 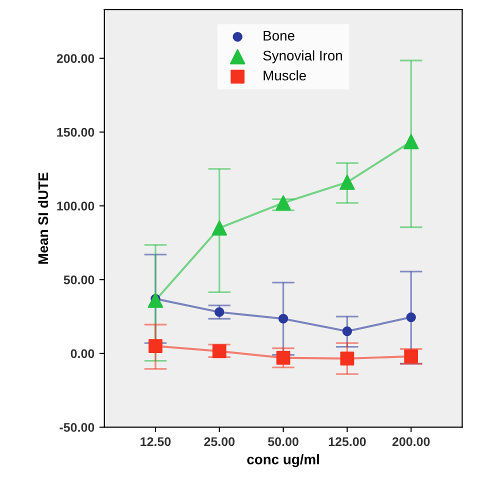 I want to click on x-tick-label: 12.50, so click(x=155, y=441).